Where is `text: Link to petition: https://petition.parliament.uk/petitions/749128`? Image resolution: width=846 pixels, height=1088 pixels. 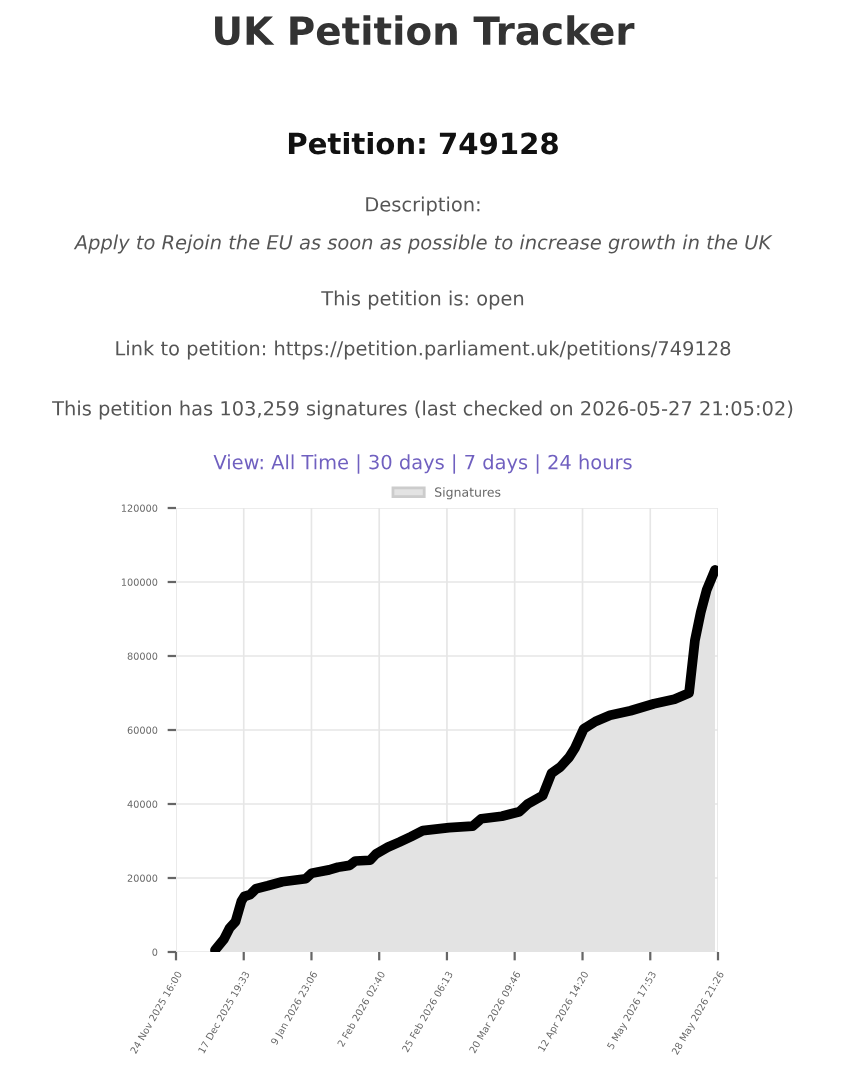 text: Link to petition: https://petition.parliament.uk/petitions/749128 is located at coordinates (423, 350).